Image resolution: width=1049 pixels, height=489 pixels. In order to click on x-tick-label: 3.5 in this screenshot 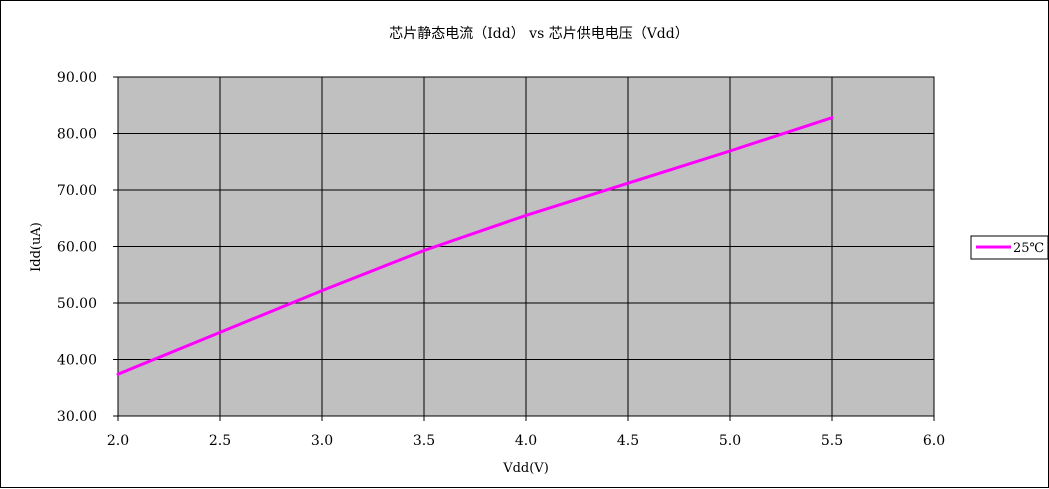, I will do `click(424, 441)`.